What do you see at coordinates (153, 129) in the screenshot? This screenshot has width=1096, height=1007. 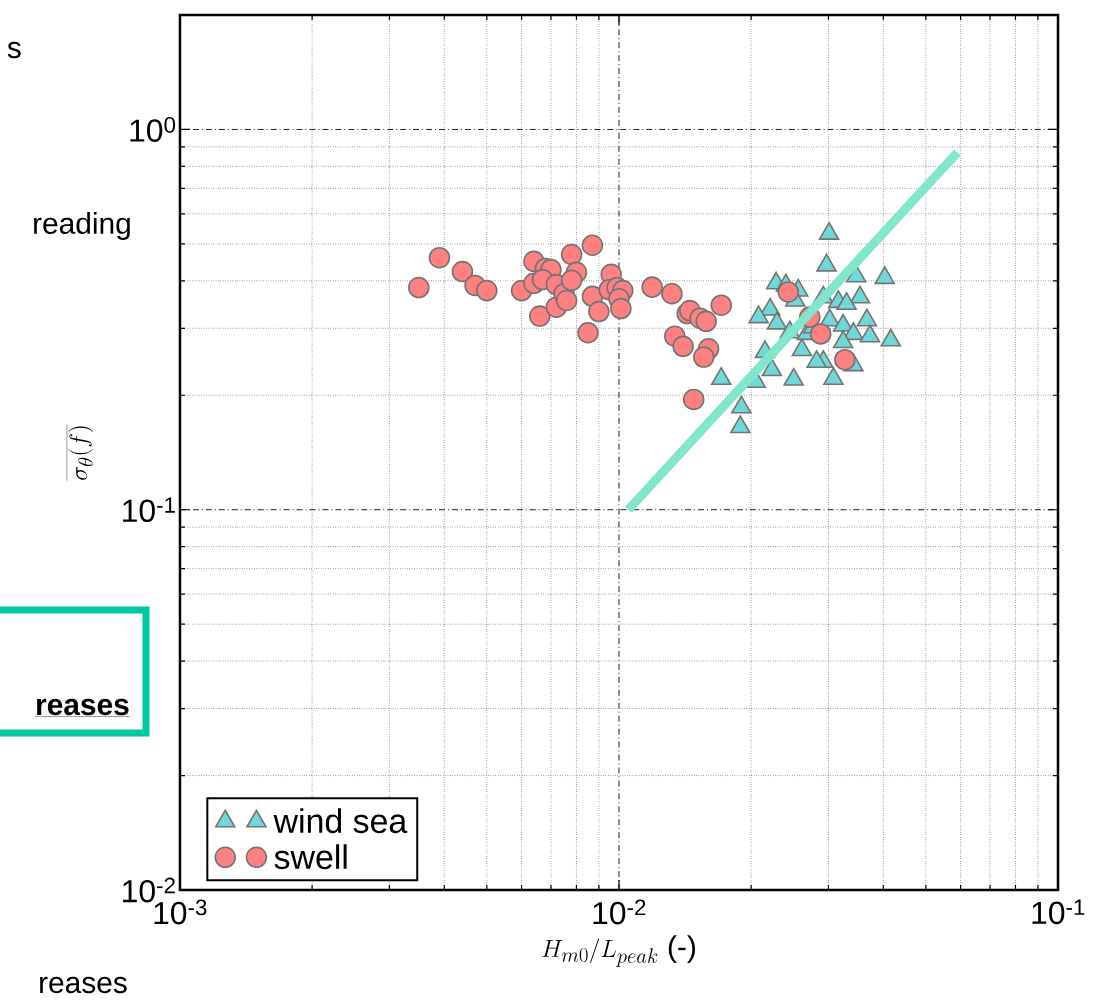 I see `y-tick-label: 10$^{0}$` at bounding box center [153, 129].